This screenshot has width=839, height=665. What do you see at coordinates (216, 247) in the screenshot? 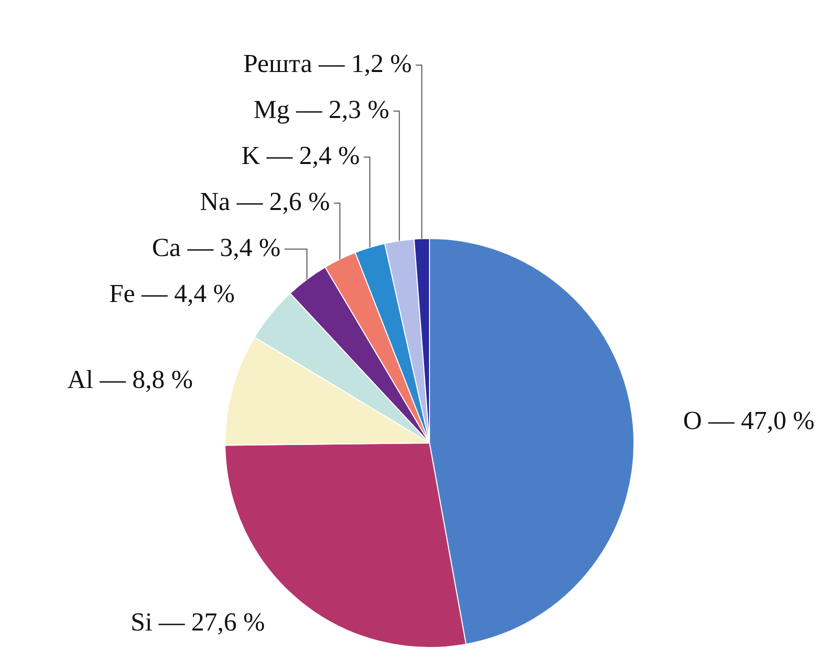
I see `slice-label: Ca — 3,4 %` at bounding box center [216, 247].